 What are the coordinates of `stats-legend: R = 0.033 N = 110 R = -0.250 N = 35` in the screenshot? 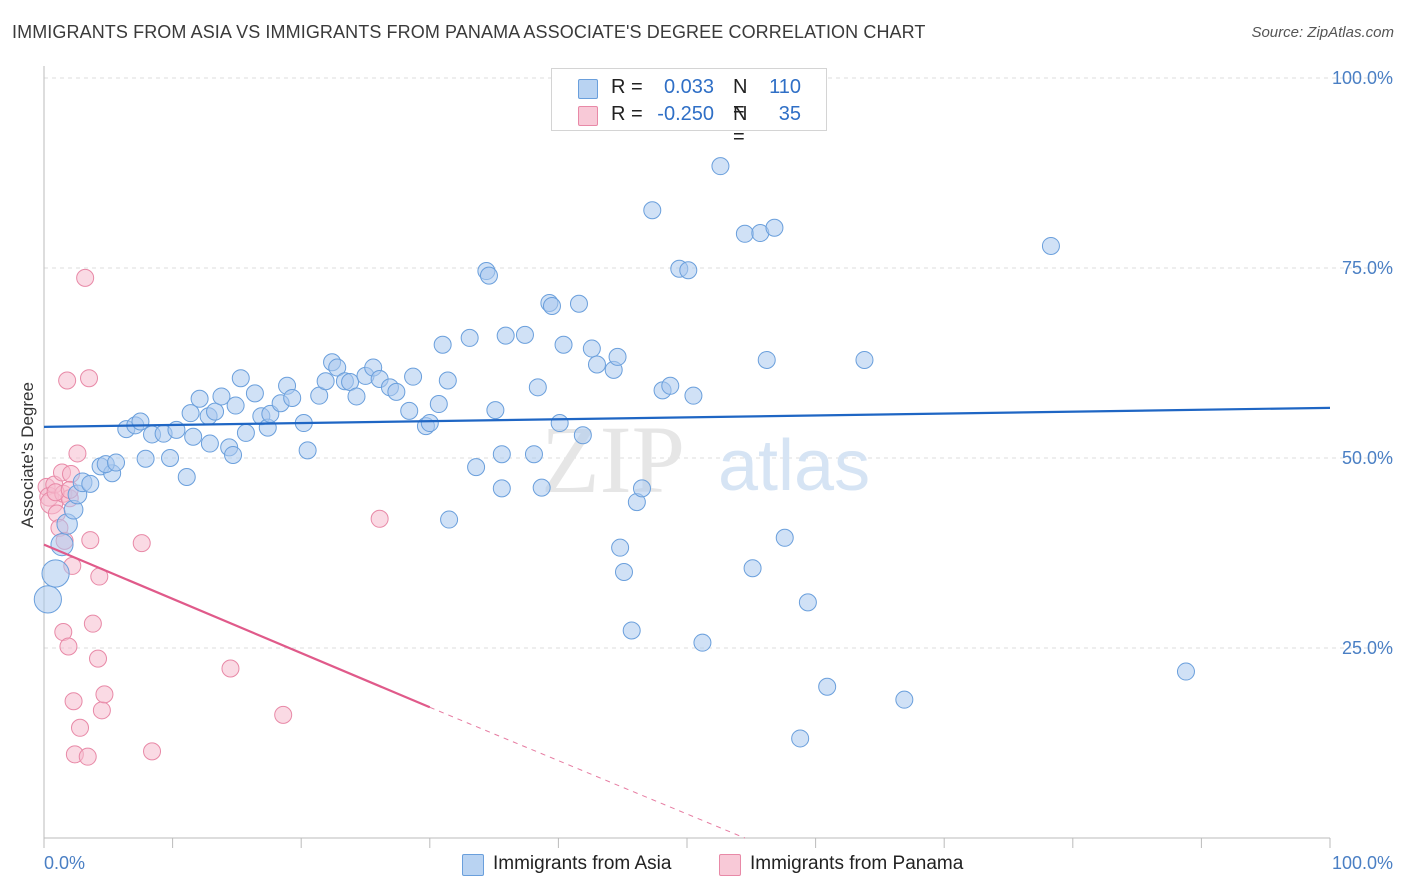 It's located at (689, 108).